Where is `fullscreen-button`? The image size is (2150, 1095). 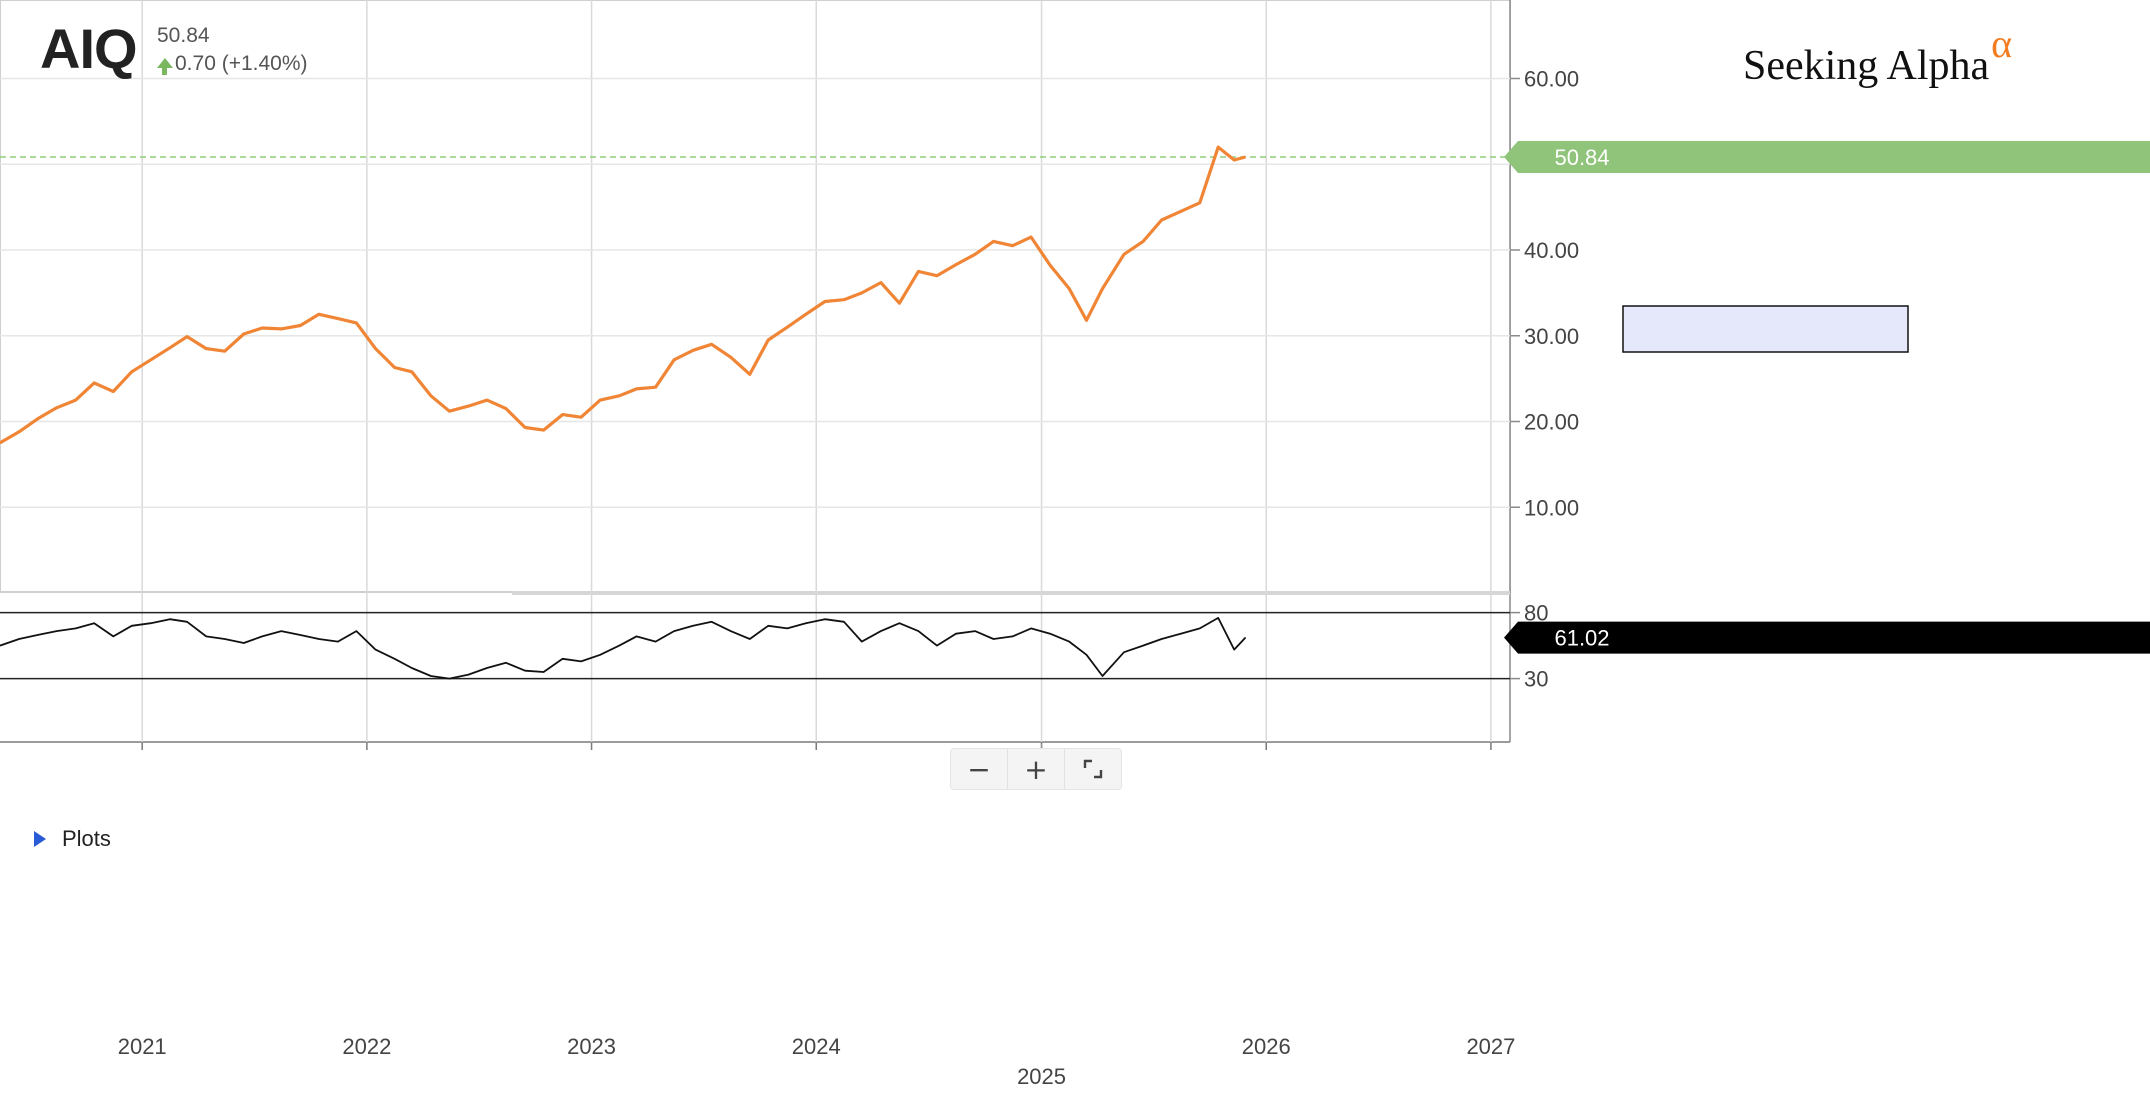 fullscreen-button is located at coordinates (1093, 769).